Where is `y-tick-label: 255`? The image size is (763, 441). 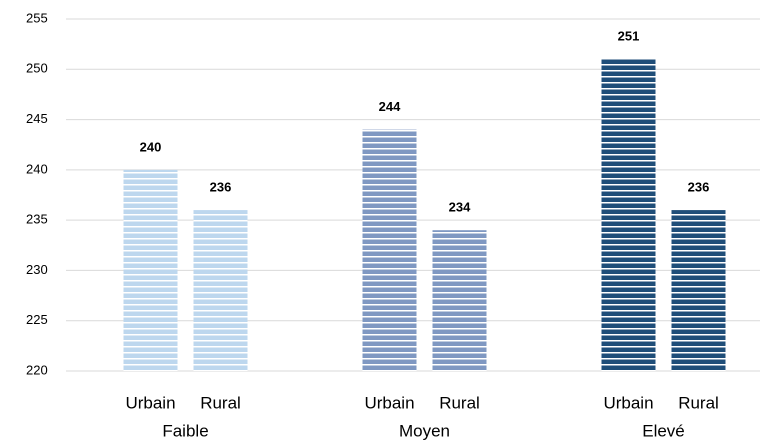
y-tick-label: 255 is located at coordinates (37, 17).